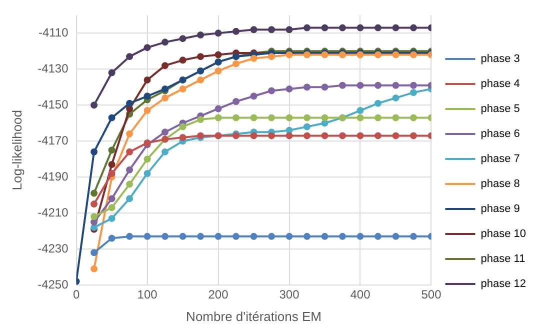 The height and width of the screenshot is (335, 546). Describe the element at coordinates (500, 134) in the screenshot. I see `legend-label: phase 6` at that location.